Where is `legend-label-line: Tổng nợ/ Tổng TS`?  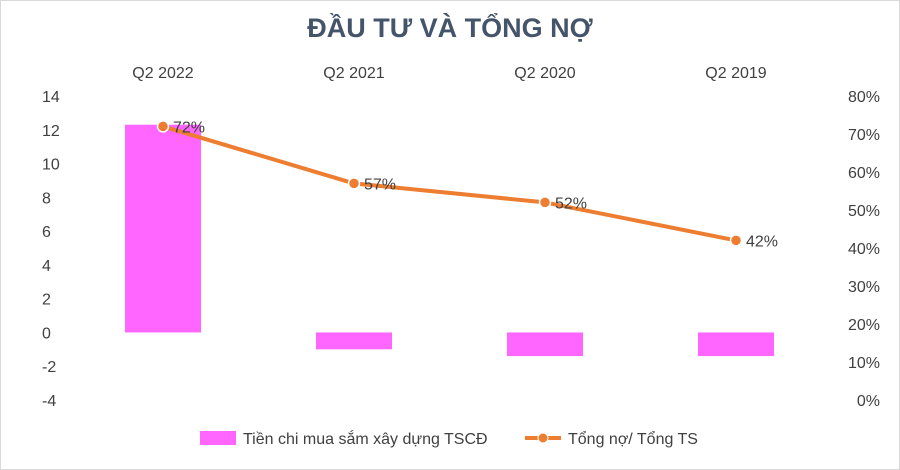 legend-label-line: Tổng nợ/ Tổng TS is located at coordinates (633, 439).